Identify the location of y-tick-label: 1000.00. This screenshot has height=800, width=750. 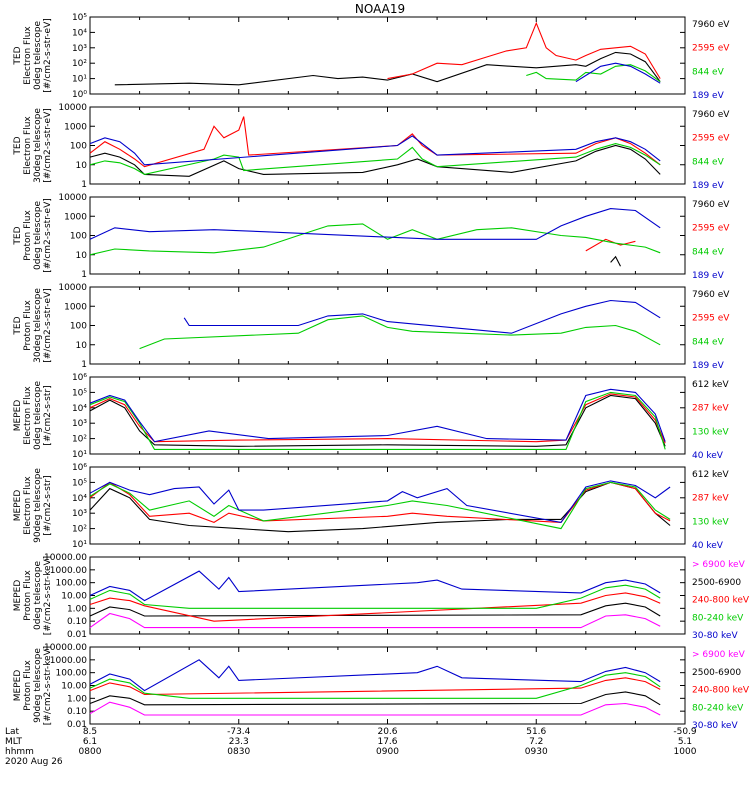
(68, 571).